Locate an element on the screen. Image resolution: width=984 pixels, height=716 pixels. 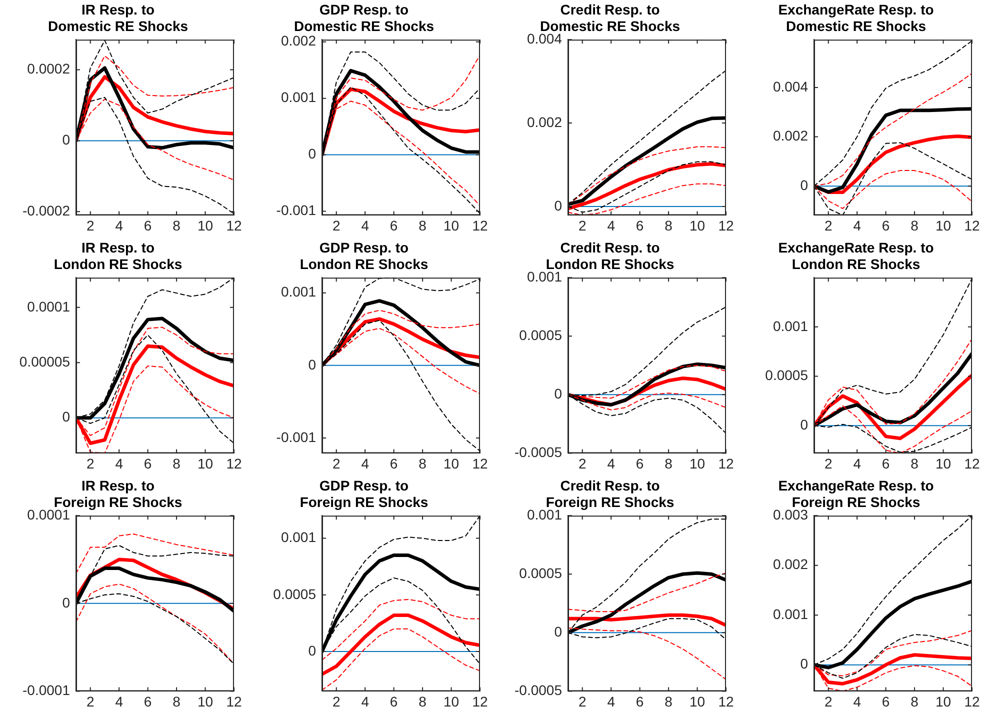
chart-title: IR Resp. to Domestic RE Shocks is located at coordinates (118, 17).